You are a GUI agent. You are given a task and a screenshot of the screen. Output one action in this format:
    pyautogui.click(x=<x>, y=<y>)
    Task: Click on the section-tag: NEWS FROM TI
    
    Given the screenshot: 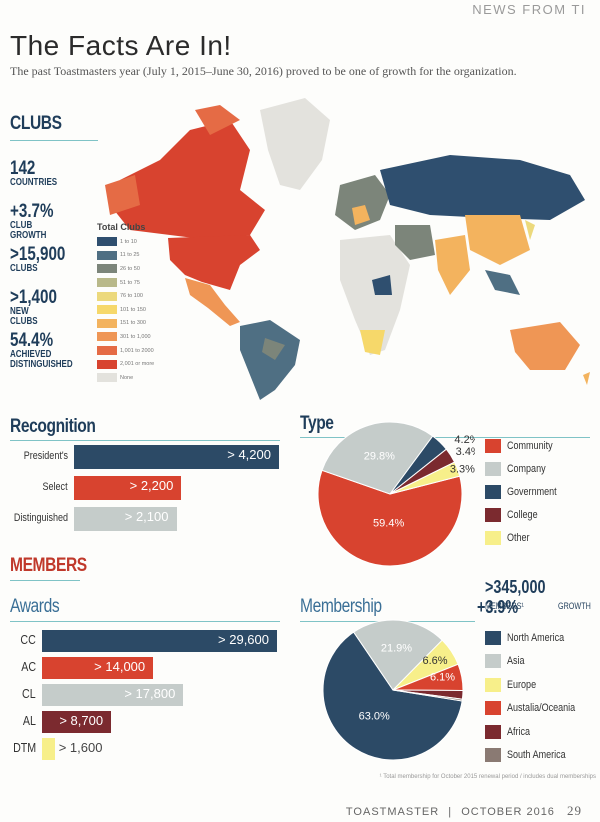 What is the action you would take?
    pyautogui.click(x=529, y=9)
    